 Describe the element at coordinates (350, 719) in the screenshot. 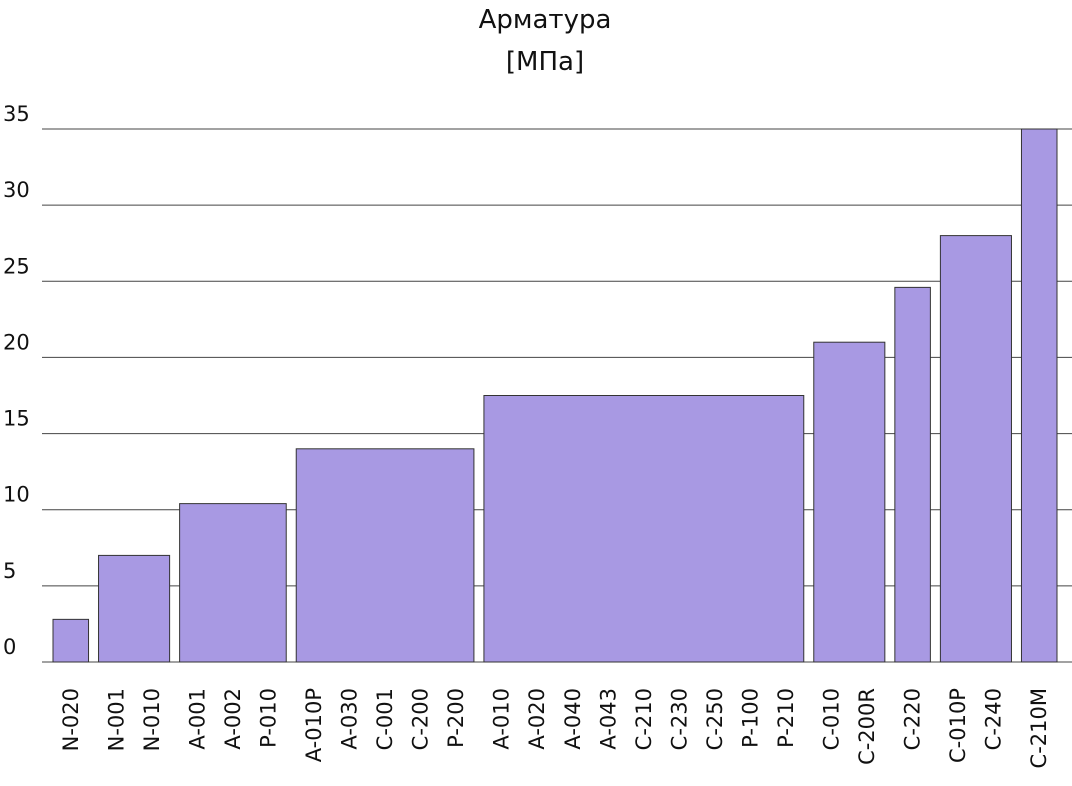

I see `x-tick-label: A-030` at that location.